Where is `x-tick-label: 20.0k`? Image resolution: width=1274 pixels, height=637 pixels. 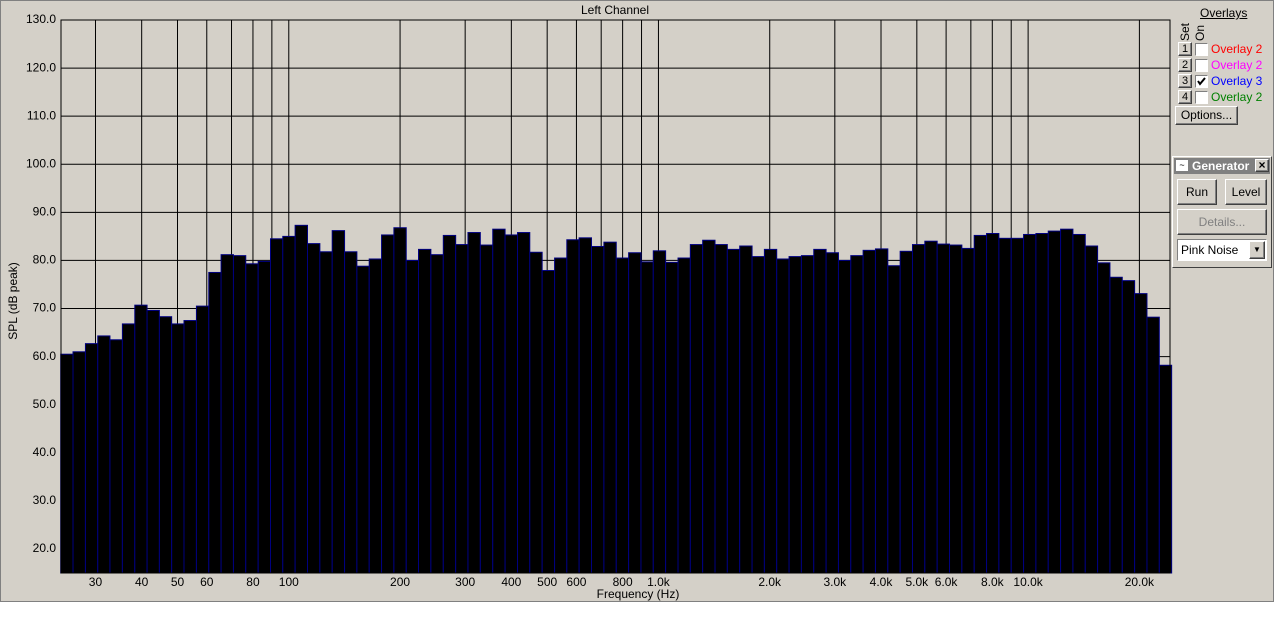
x-tick-label: 20.0k is located at coordinates (1140, 582).